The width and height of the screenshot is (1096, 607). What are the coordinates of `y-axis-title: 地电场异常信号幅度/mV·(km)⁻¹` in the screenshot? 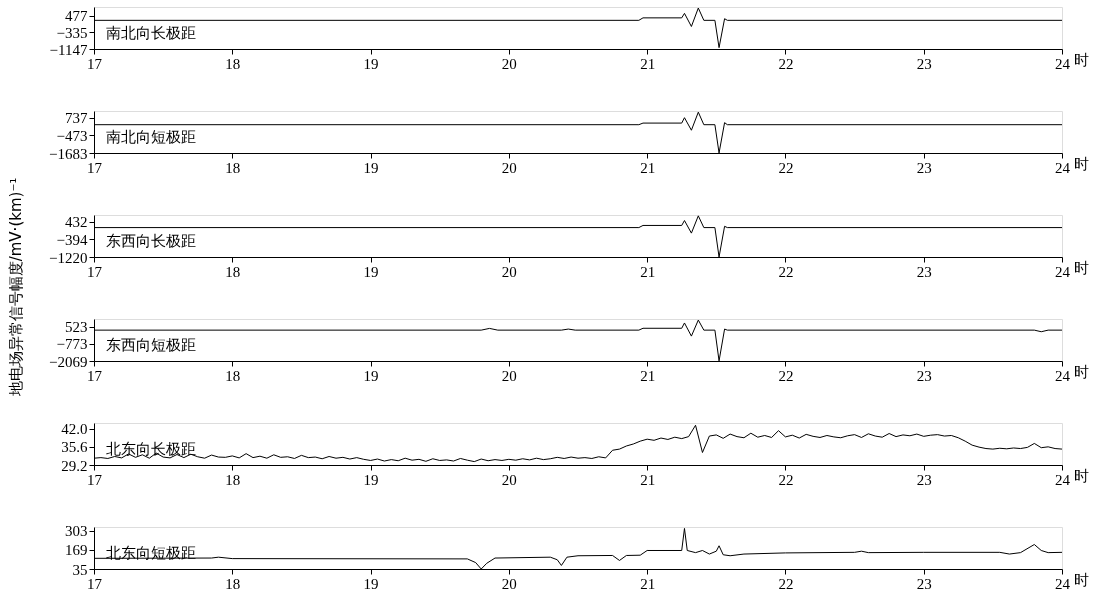 It's located at (16, 287).